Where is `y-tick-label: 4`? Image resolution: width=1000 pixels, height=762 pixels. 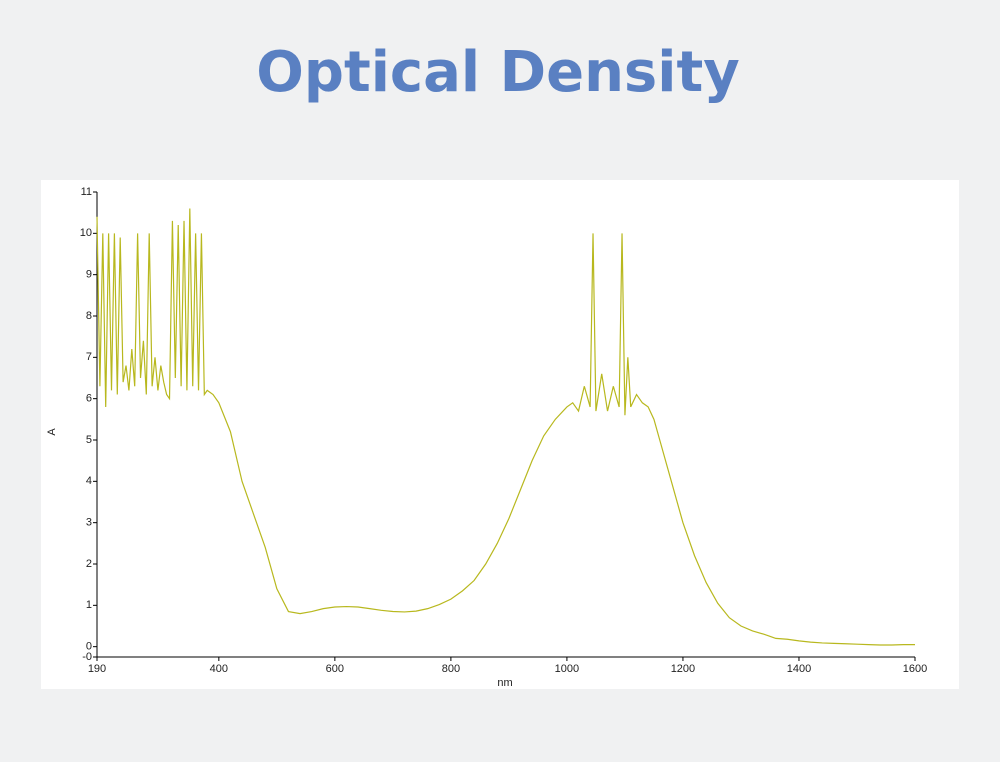 y-tick-label: 4 is located at coordinates (89, 481).